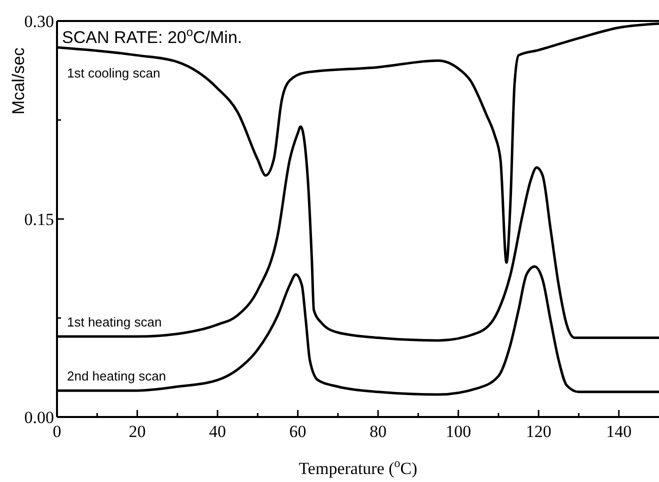 This screenshot has height=482, width=659. Describe the element at coordinates (57, 431) in the screenshot. I see `x-tick-label: 0` at that location.